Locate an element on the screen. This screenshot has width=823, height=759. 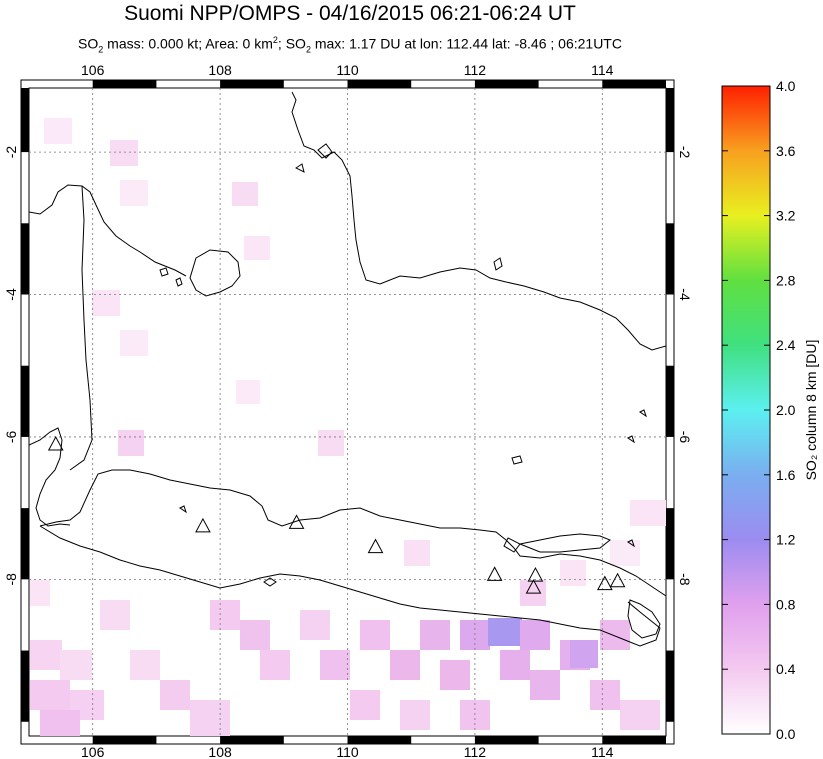
volcano-markers is located at coordinates (336, 514).